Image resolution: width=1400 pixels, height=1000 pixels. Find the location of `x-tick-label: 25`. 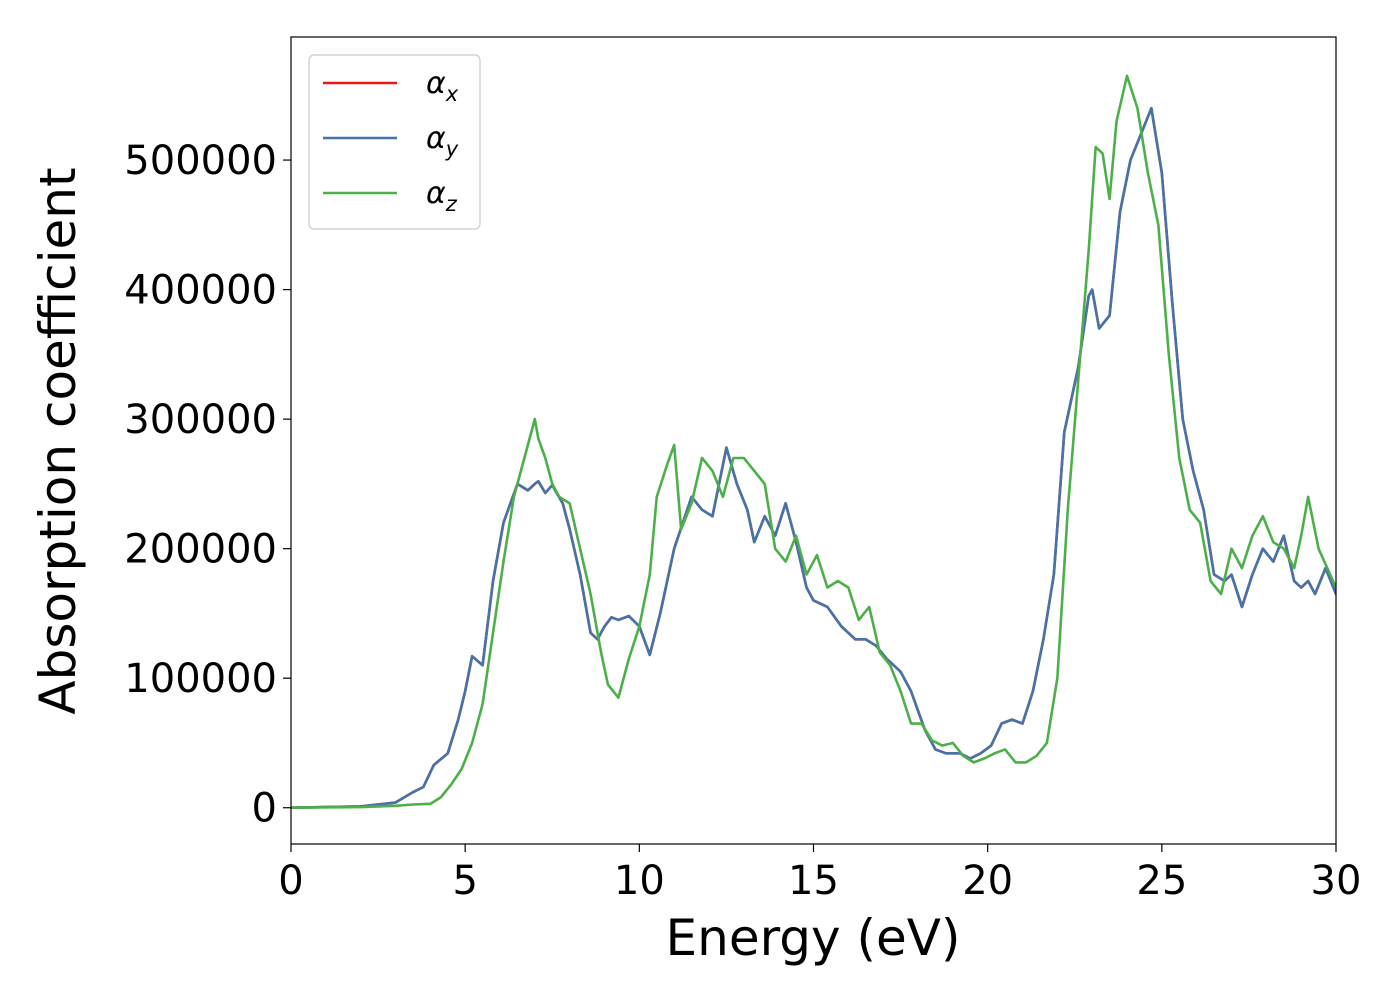

x-tick-label: 25 is located at coordinates (1161, 881).